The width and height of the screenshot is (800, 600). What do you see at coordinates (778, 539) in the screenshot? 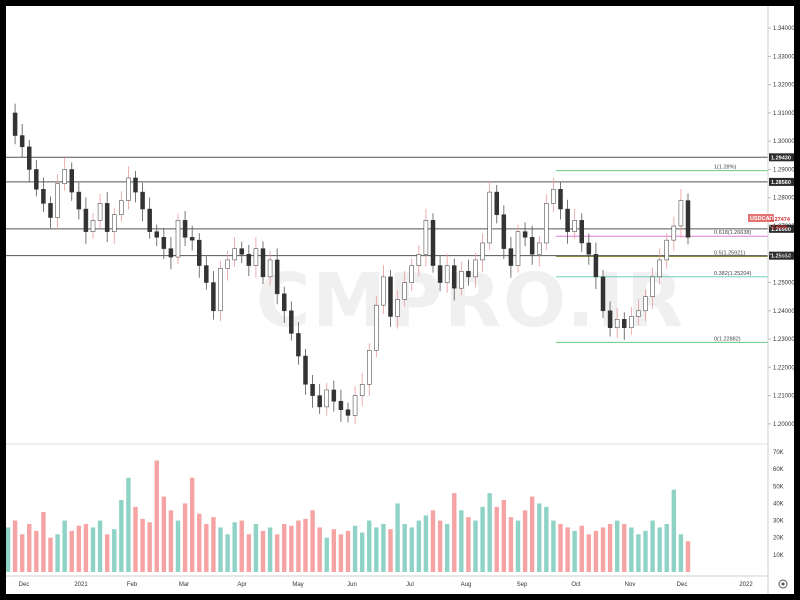
I see `volume-tick-label: 20K` at bounding box center [778, 539].